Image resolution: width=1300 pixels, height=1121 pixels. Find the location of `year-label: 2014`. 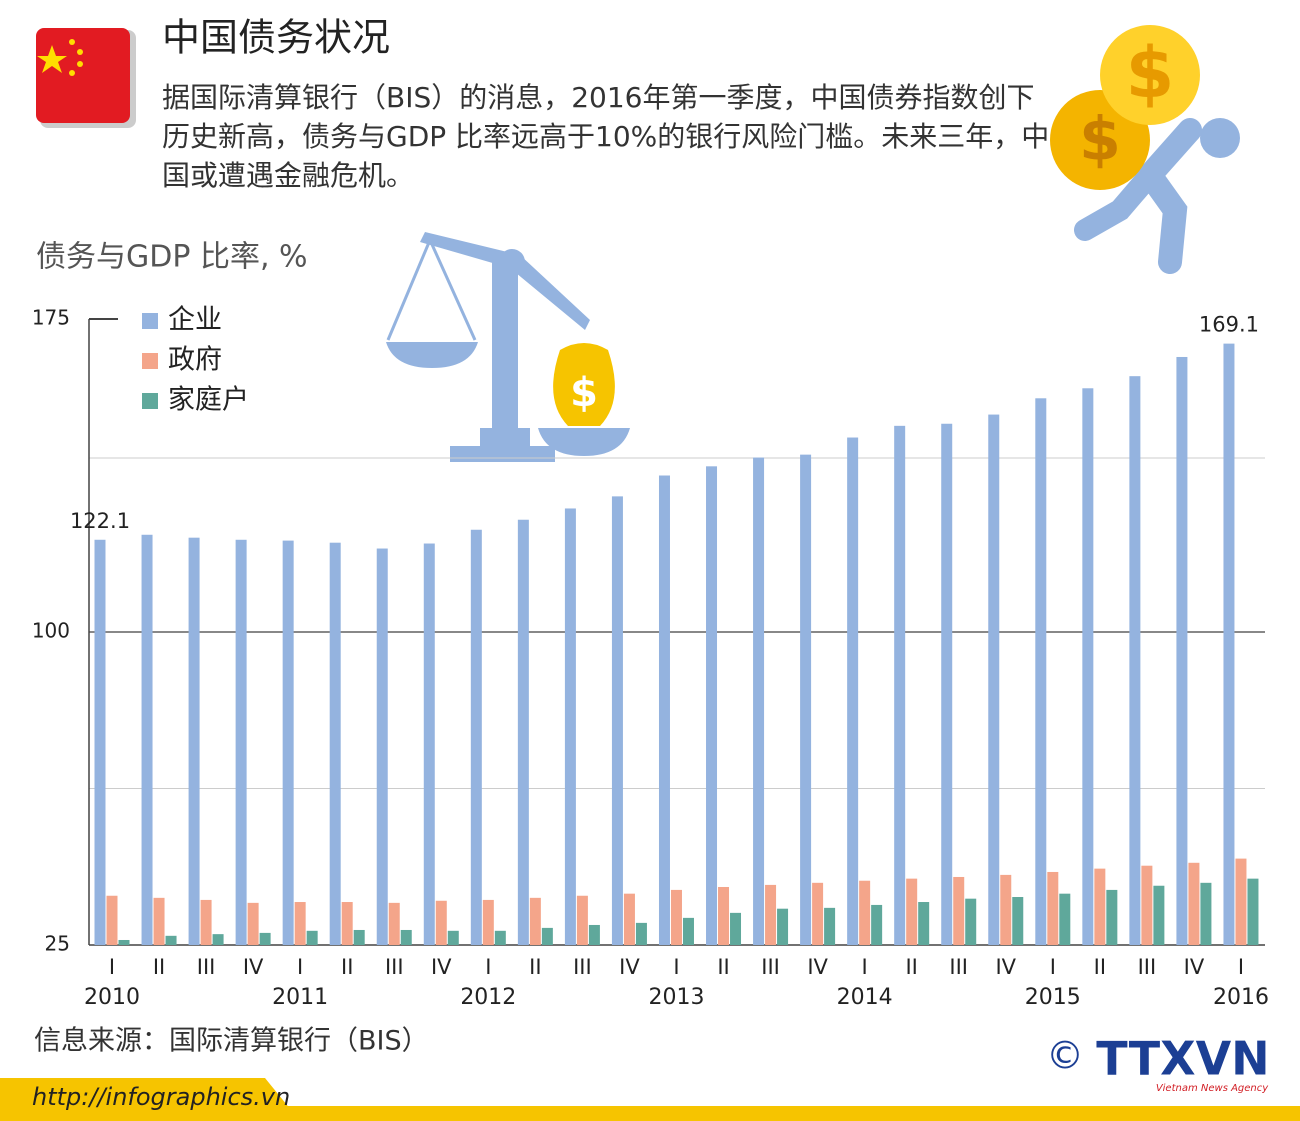

year-label: 2014 is located at coordinates (865, 997).